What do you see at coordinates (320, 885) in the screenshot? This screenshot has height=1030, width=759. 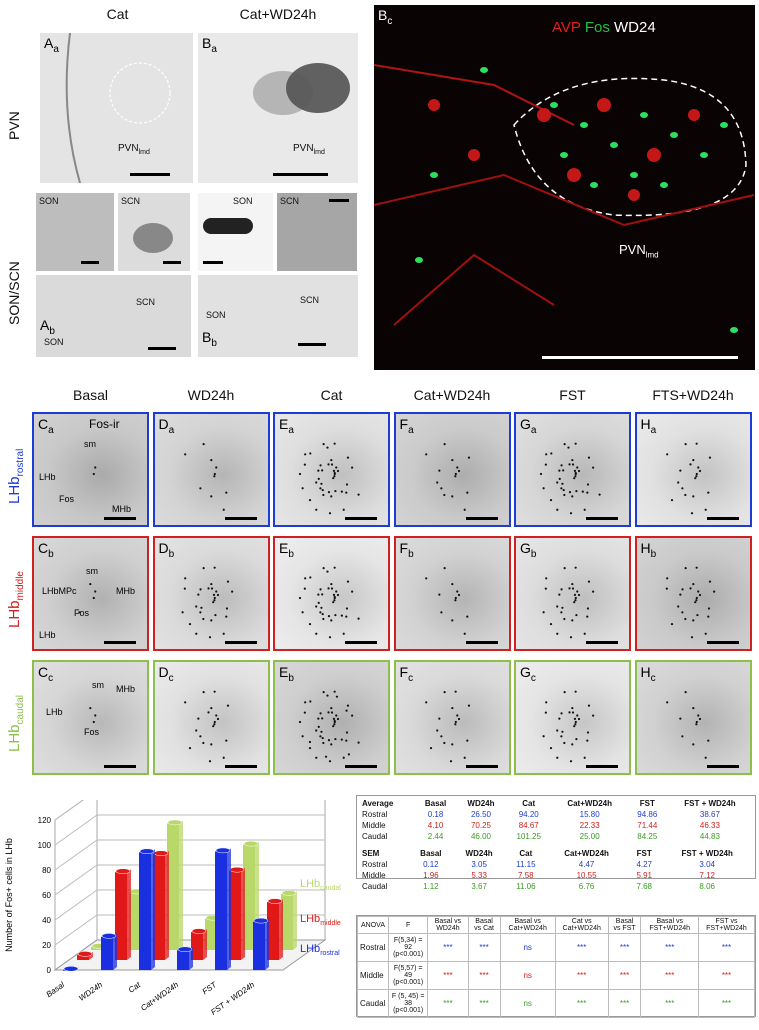 I see `legend-label: LHbcaudal` at bounding box center [320, 885].